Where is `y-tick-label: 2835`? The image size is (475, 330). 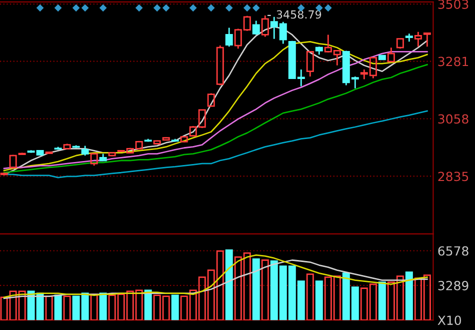
y-tick-label: 2835 is located at coordinates (453, 177).